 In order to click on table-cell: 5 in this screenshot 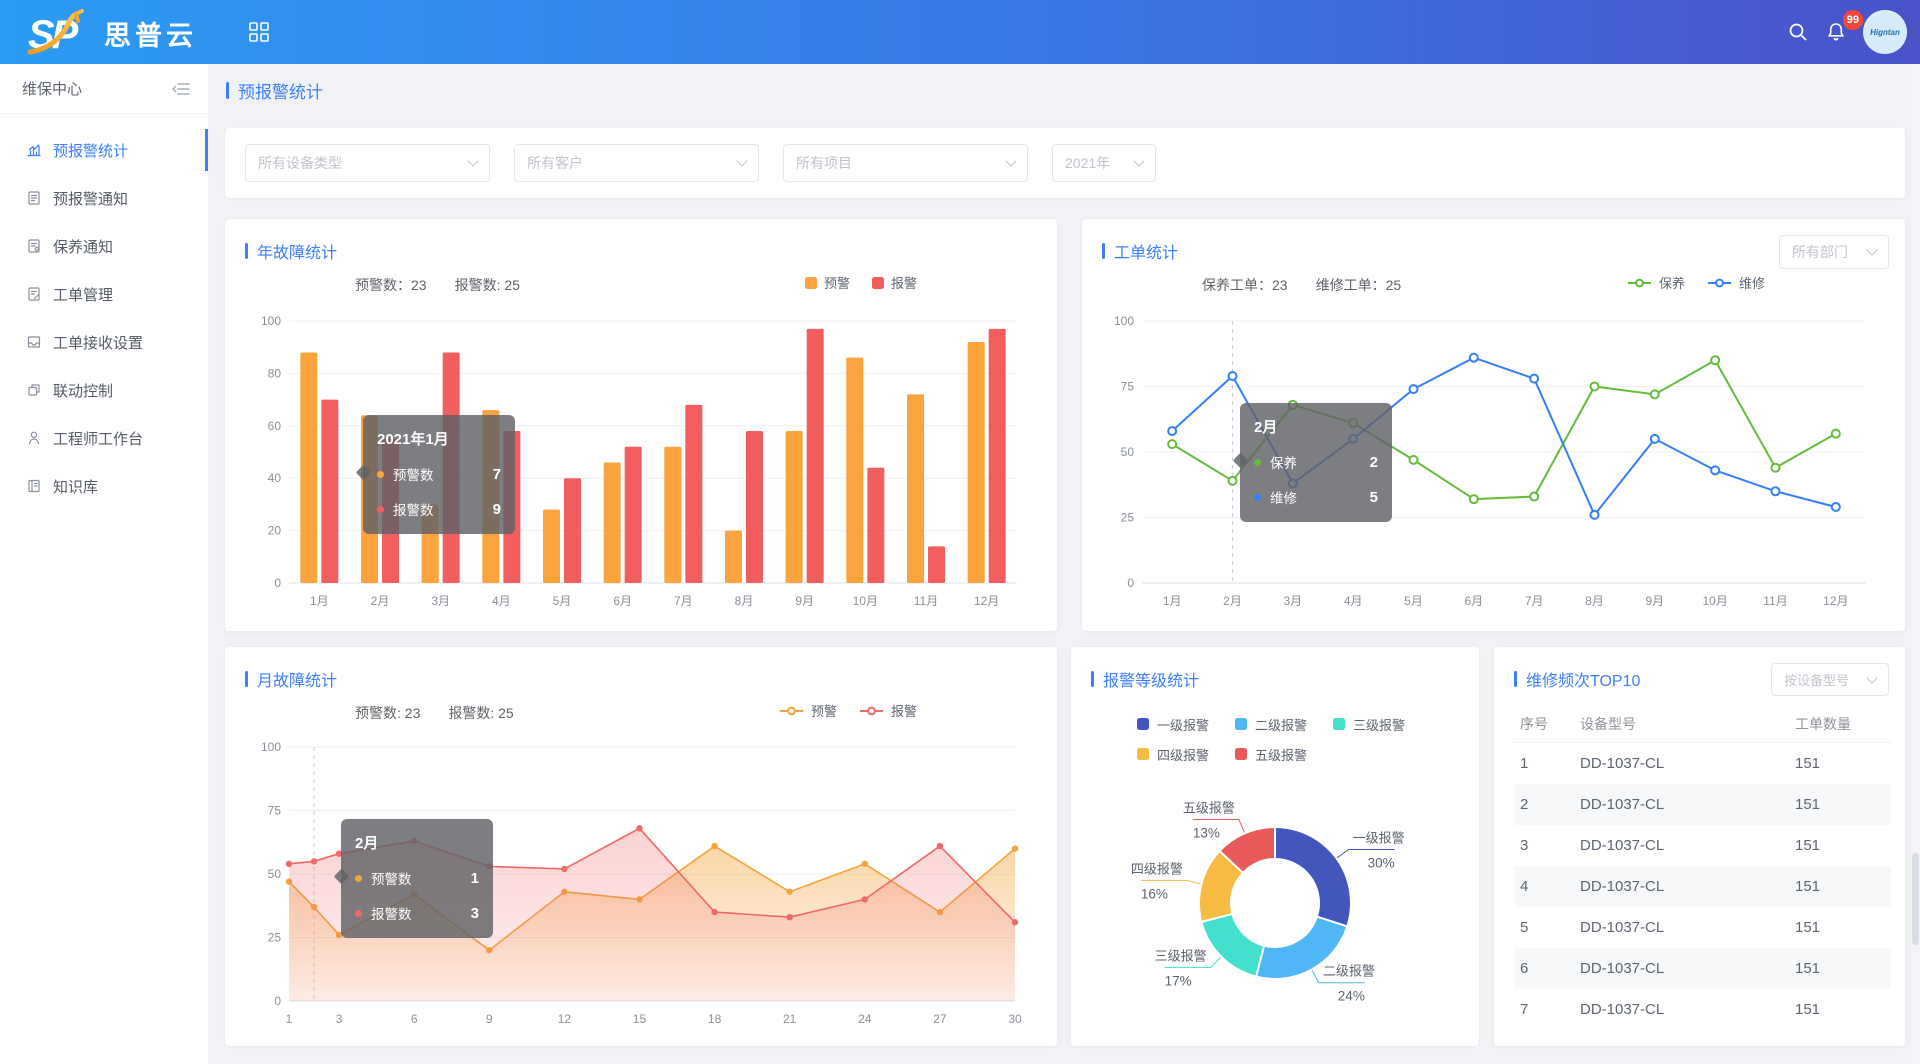, I will do `click(1524, 927)`.